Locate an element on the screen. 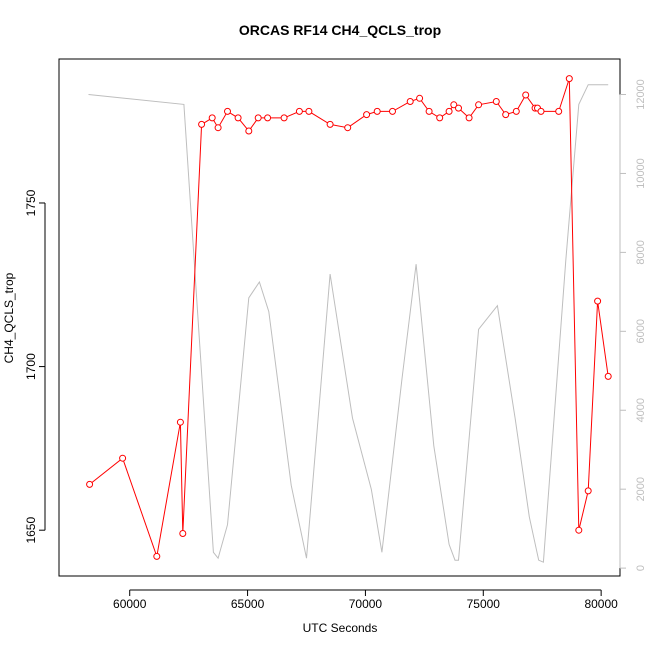 Image resolution: width=650 pixels, height=650 pixels. x-tick-label: 80000 is located at coordinates (601, 604).